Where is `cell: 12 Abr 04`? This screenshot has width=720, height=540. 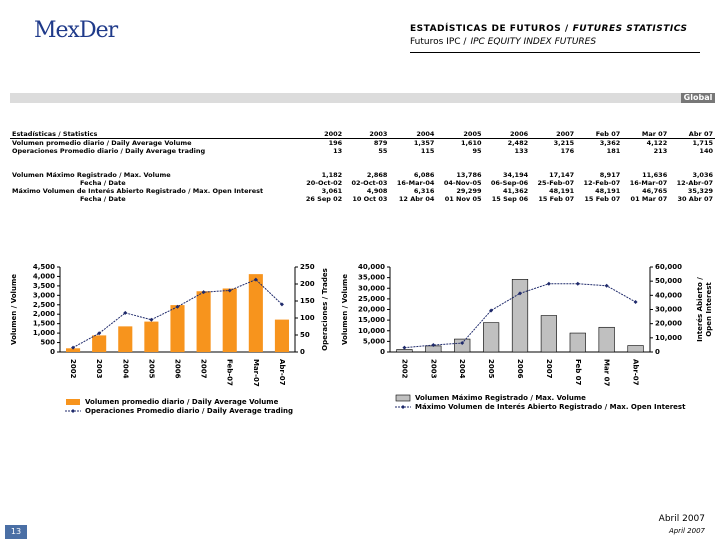 cell: 12 Abr 04 is located at coordinates (416, 199).